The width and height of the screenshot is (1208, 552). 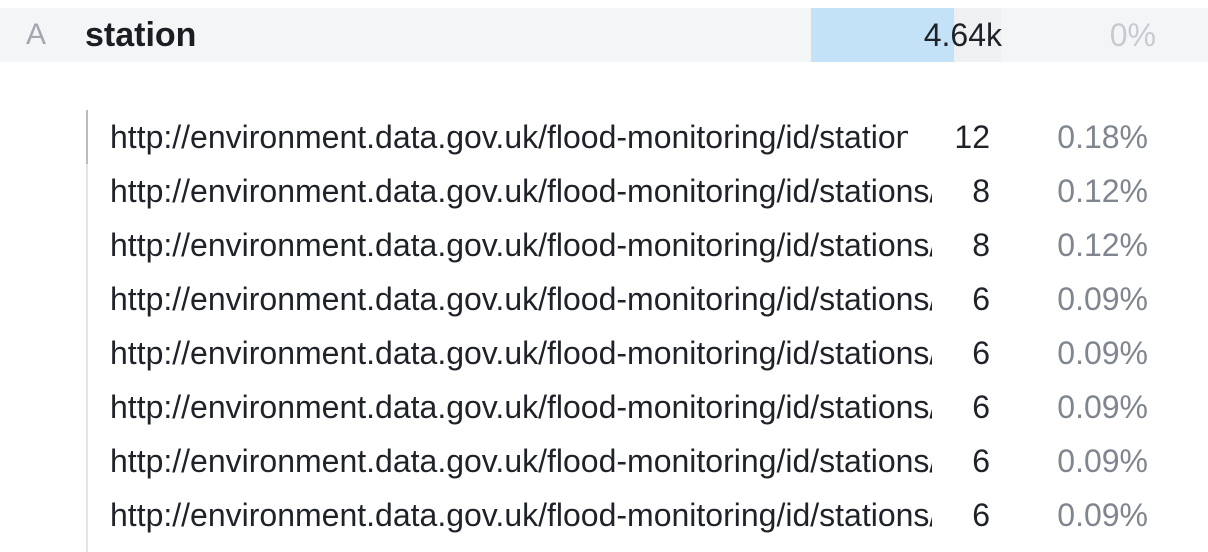 I want to click on value-percent: 0.18%, so click(x=1102, y=137).